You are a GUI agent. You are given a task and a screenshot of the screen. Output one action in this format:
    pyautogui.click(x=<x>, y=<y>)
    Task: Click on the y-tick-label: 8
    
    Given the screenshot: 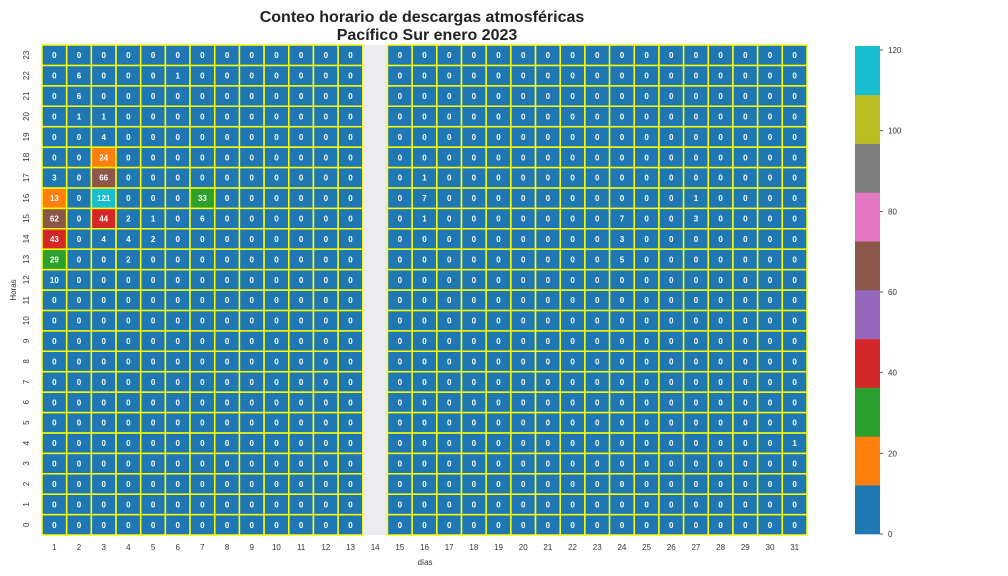 What is the action you would take?
    pyautogui.click(x=26, y=361)
    